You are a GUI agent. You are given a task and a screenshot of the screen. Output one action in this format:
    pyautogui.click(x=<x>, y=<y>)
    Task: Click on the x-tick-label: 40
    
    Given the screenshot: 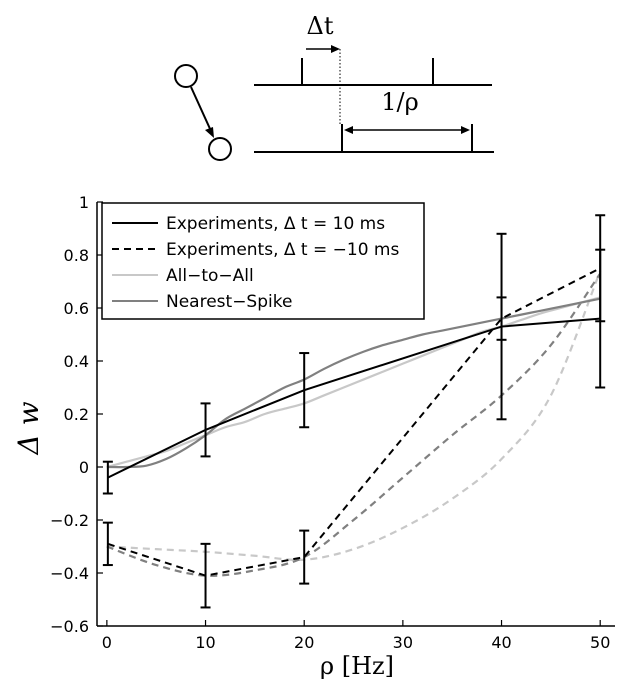 What is the action you would take?
    pyautogui.click(x=501, y=642)
    